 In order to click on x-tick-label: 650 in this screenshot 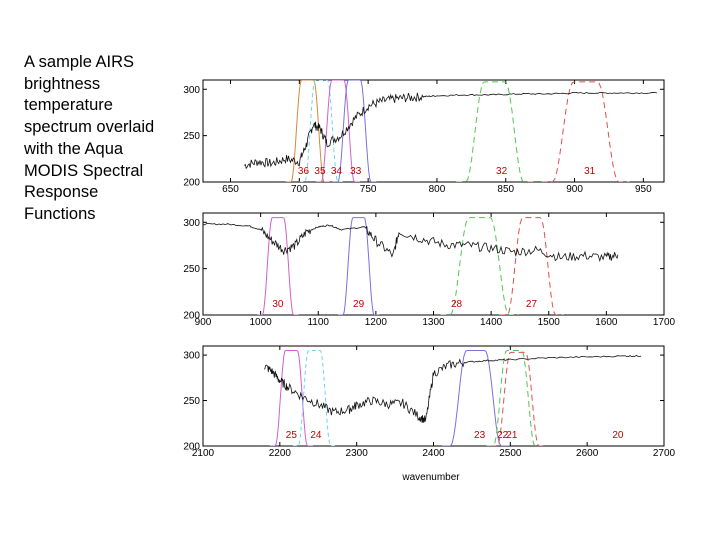, I will do `click(230, 189)`.